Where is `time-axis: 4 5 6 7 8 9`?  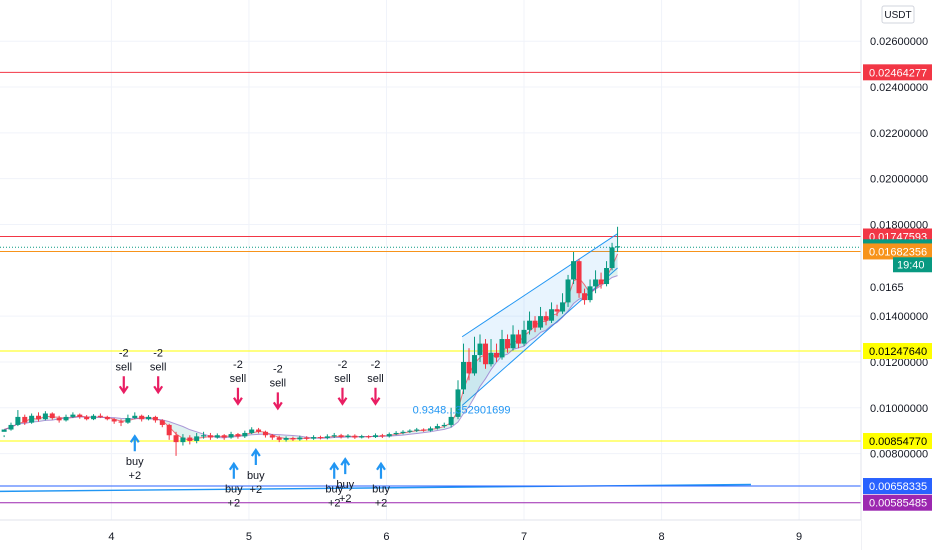 time-axis: 4 5 6 7 8 9 is located at coordinates (430, 534).